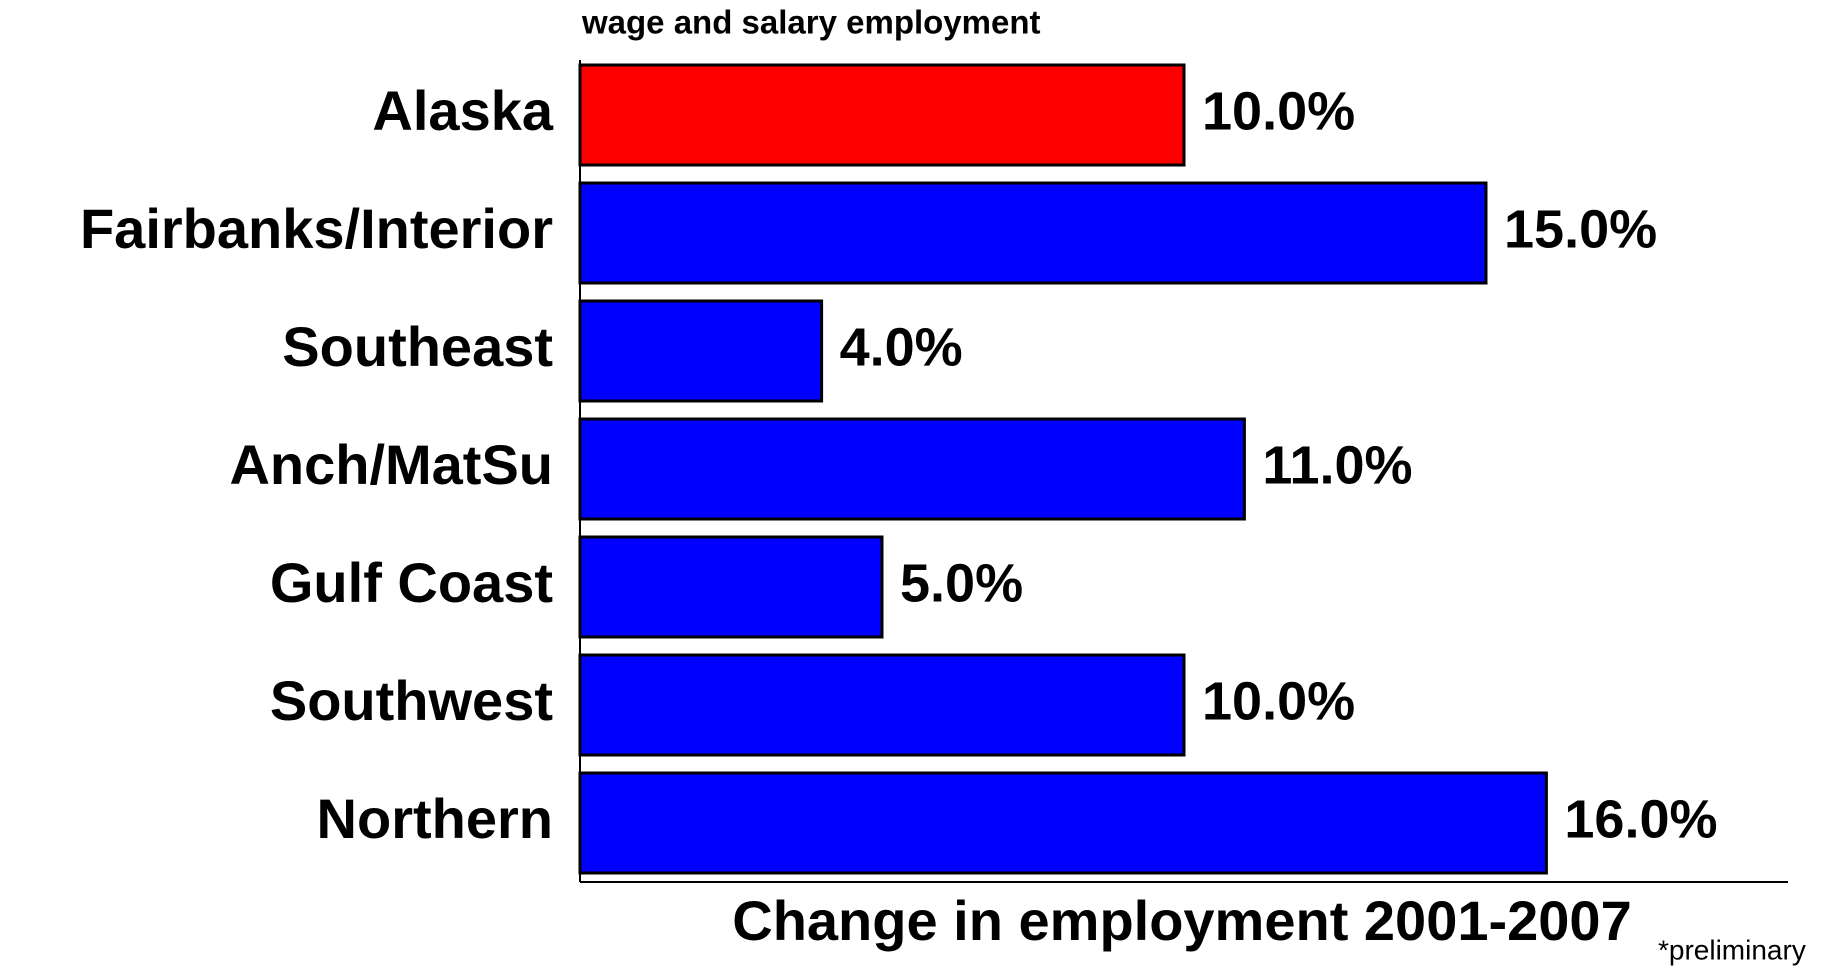 This screenshot has width=1834, height=968. Describe the element at coordinates (961, 583) in the screenshot. I see `value-label: 5.0%` at that location.